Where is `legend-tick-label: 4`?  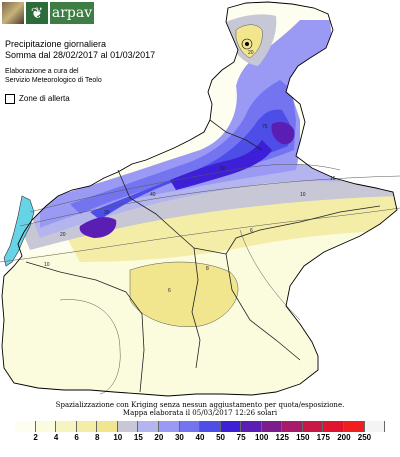 legend-tick-label: 4 is located at coordinates (56, 437).